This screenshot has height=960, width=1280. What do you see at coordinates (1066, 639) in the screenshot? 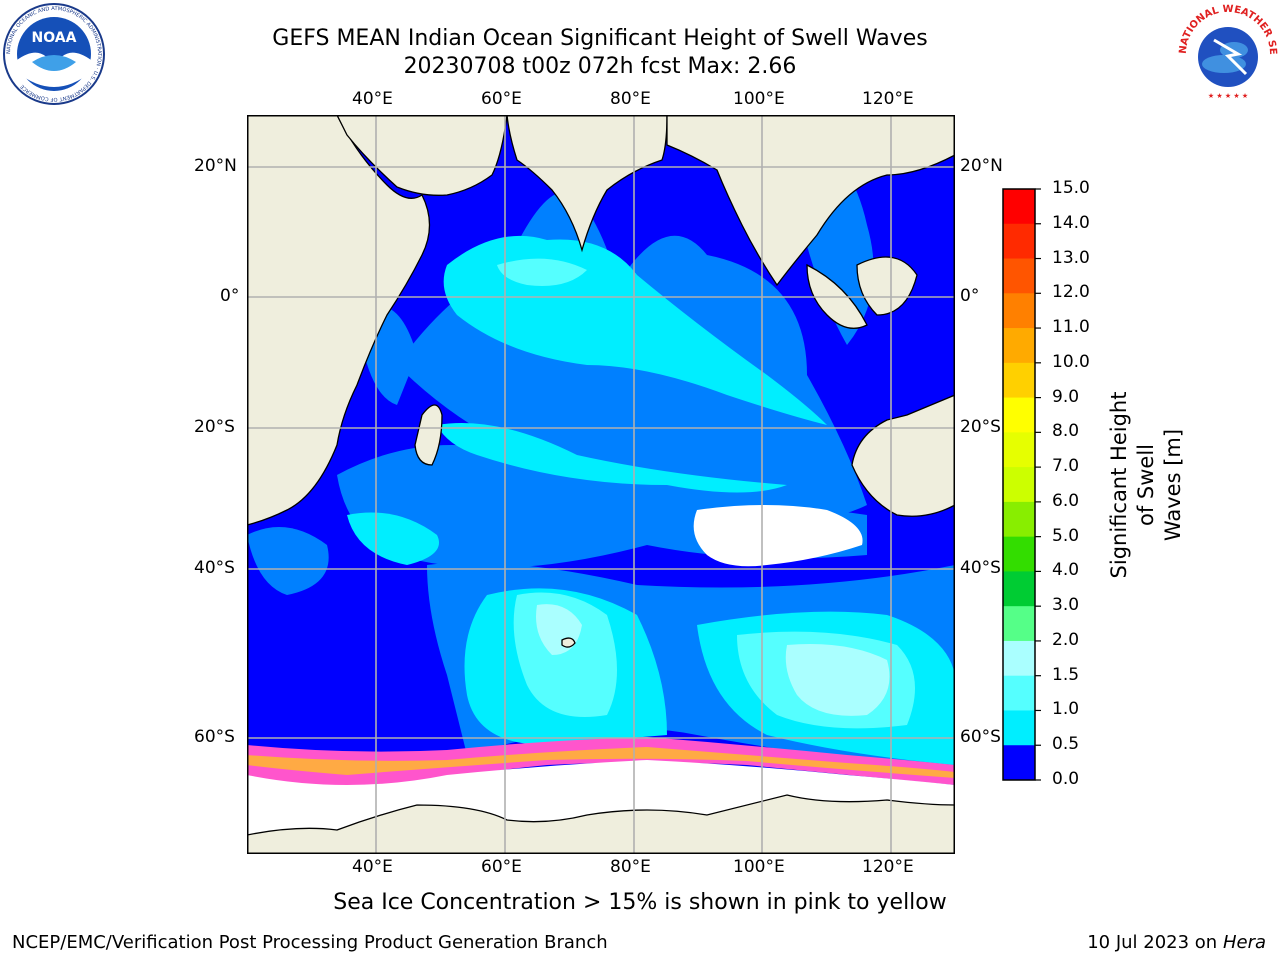
I see `colorbar-tick-label: 2.0` at bounding box center [1066, 639].